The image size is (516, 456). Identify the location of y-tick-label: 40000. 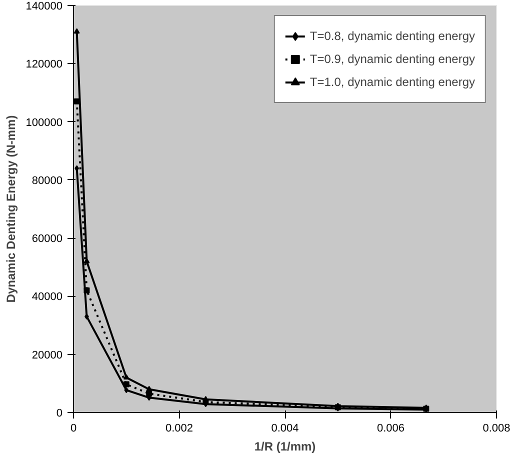
(47, 297).